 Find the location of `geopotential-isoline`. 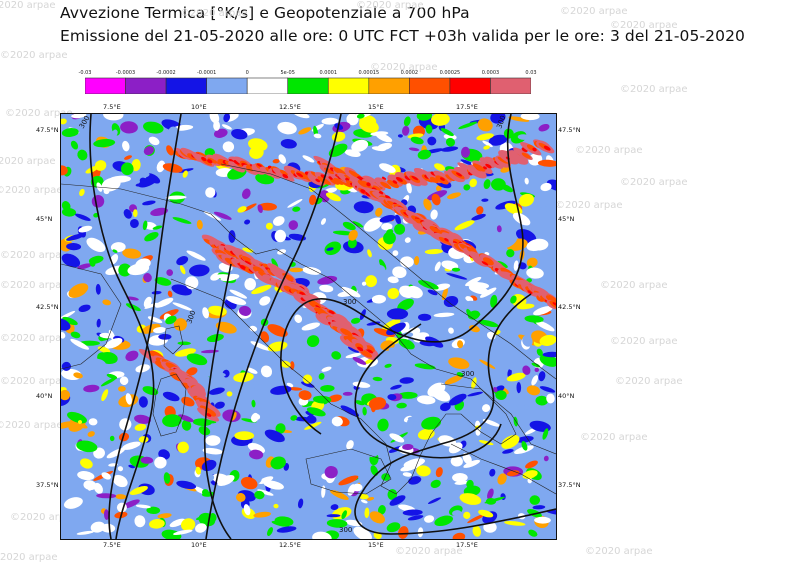

geopotential-isoline is located at coordinates (145, 326).